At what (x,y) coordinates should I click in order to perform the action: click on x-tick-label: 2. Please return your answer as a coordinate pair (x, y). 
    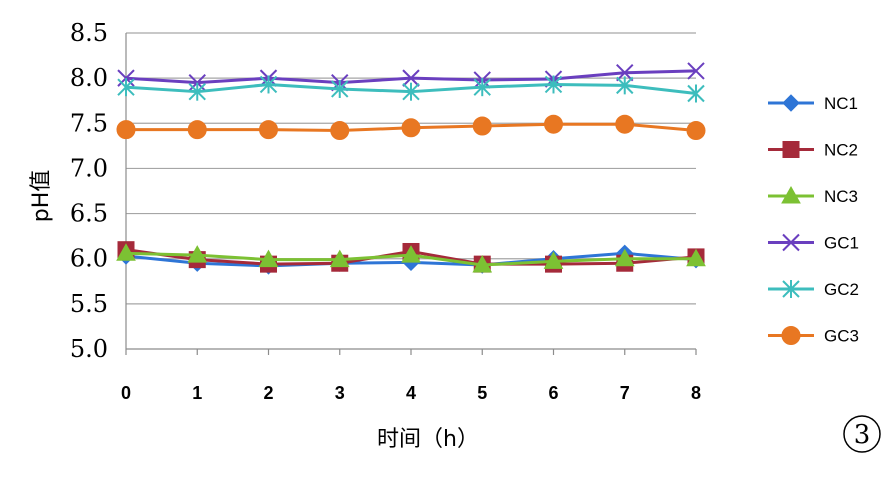
    Looking at the image, I should click on (268, 393).